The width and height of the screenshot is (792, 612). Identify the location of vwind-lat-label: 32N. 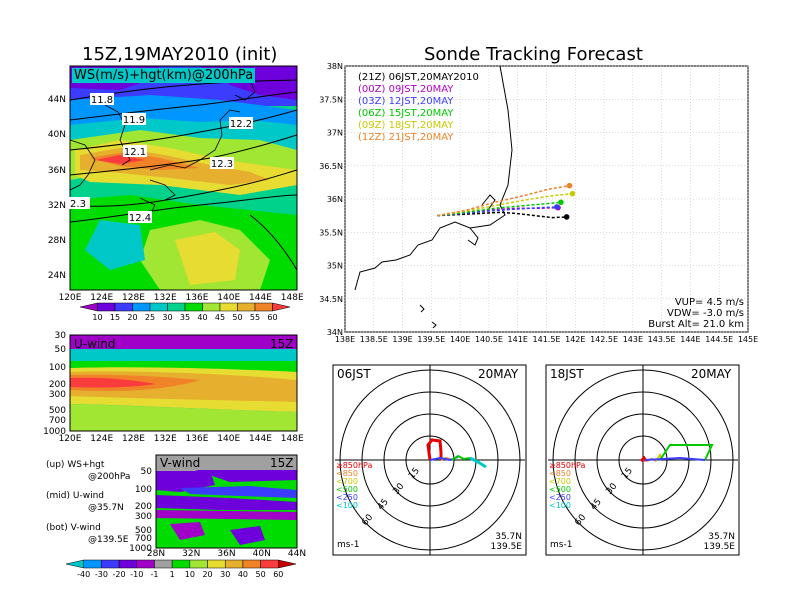
(191, 554).